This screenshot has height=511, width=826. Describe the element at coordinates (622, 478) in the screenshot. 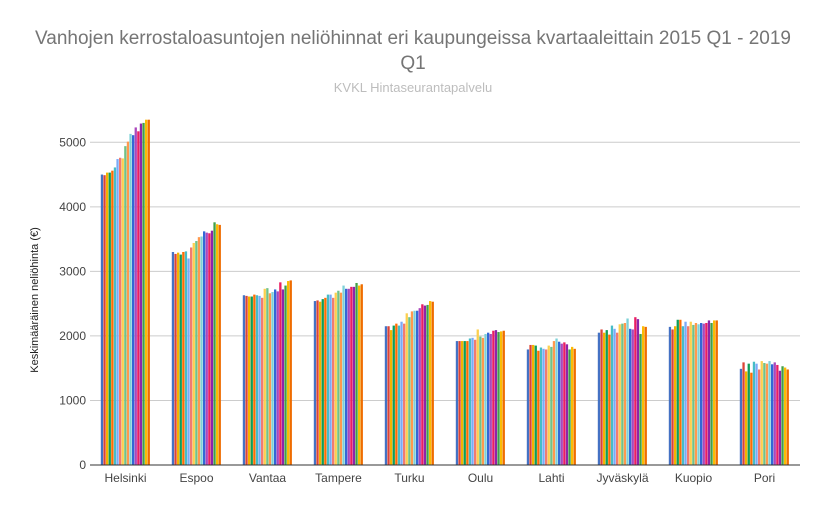

I see `x-tick-label: Jyväskylä` at that location.